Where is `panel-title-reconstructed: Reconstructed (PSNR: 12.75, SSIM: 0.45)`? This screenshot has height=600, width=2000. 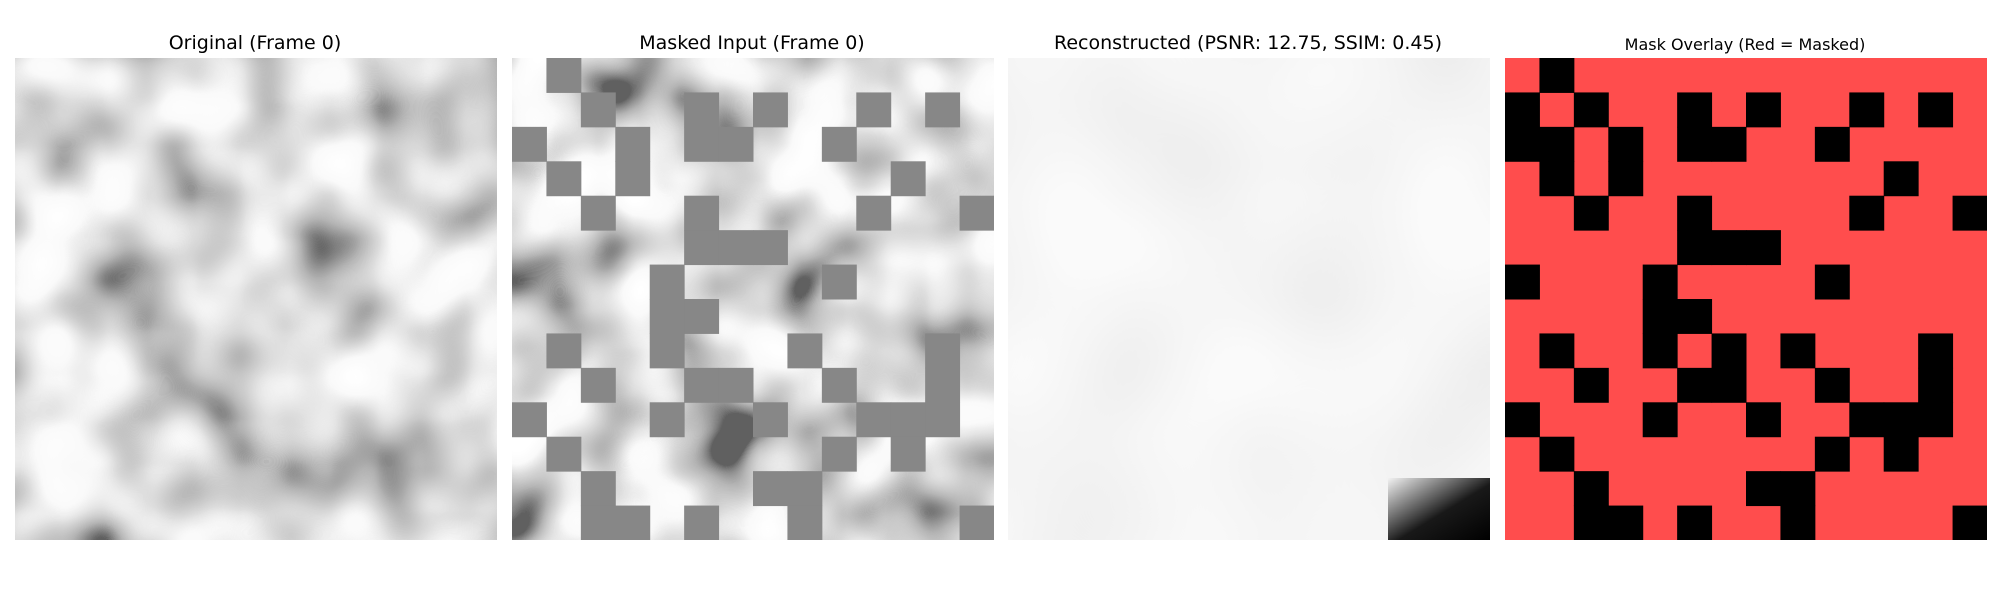
panel-title-reconstructed: Reconstructed (PSNR: 12.75, SSIM: 0.45) is located at coordinates (1248, 43).